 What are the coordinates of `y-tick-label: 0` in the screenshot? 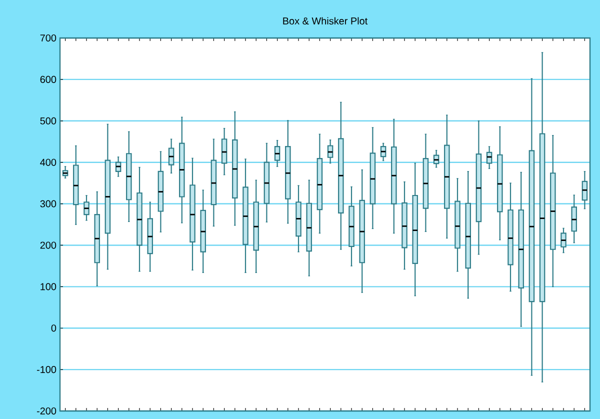 It's located at (53, 328).